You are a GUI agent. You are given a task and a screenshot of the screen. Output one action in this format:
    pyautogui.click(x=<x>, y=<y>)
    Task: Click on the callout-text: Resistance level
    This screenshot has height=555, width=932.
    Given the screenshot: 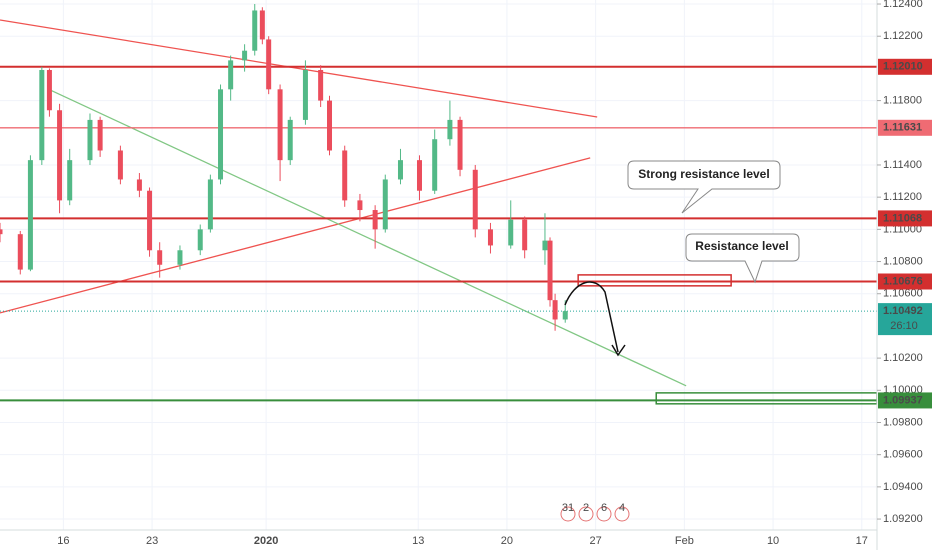 What is the action you would take?
    pyautogui.click(x=741, y=246)
    